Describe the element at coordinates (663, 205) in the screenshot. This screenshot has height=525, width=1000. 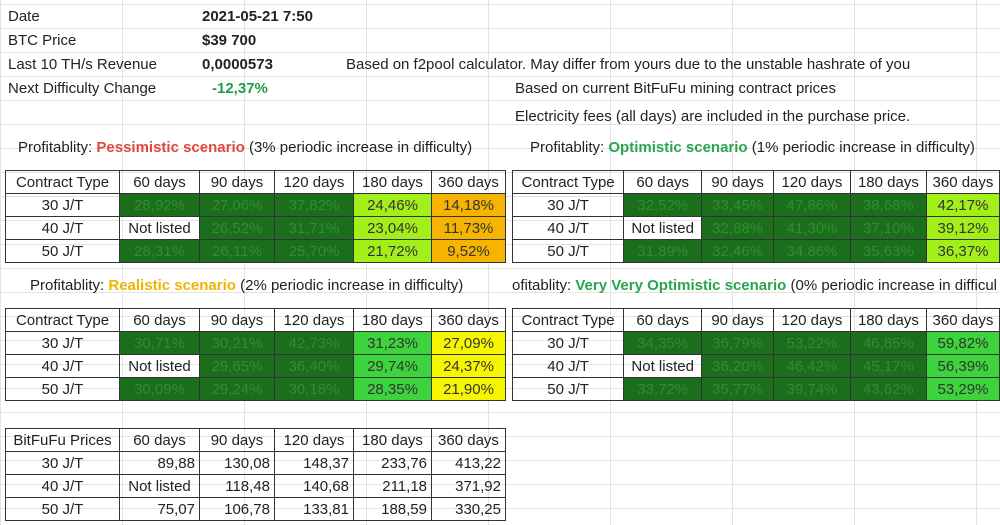
I see `value-cell: 32,52%` at that location.